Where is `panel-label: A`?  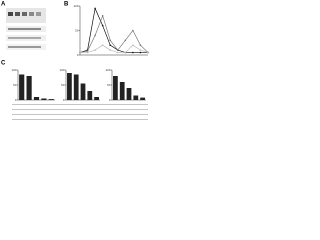
panel-label: A is located at coordinates (3, 5).